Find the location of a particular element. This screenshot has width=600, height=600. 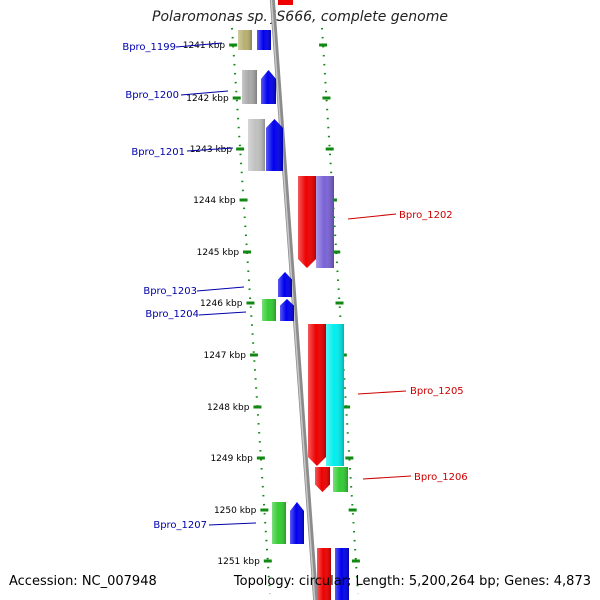

gene-bpro-1205-b-shade is located at coordinates (335, 395).